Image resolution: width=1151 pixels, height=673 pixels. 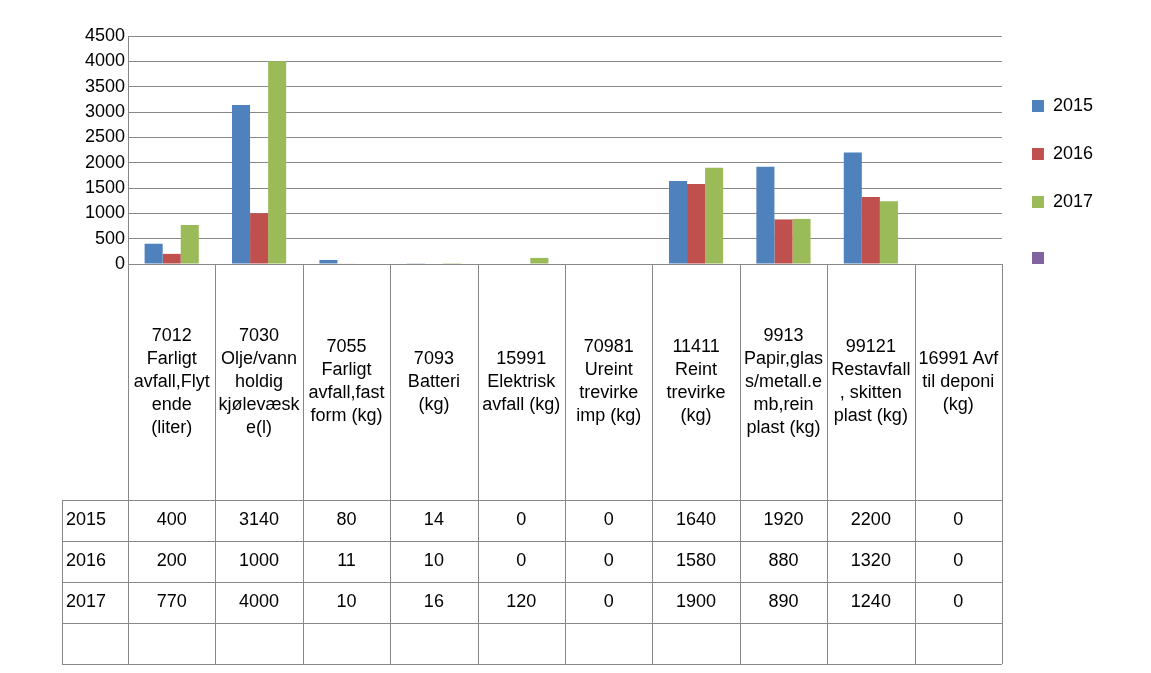 What do you see at coordinates (86, 560) in the screenshot?
I see `text: 2016` at bounding box center [86, 560].